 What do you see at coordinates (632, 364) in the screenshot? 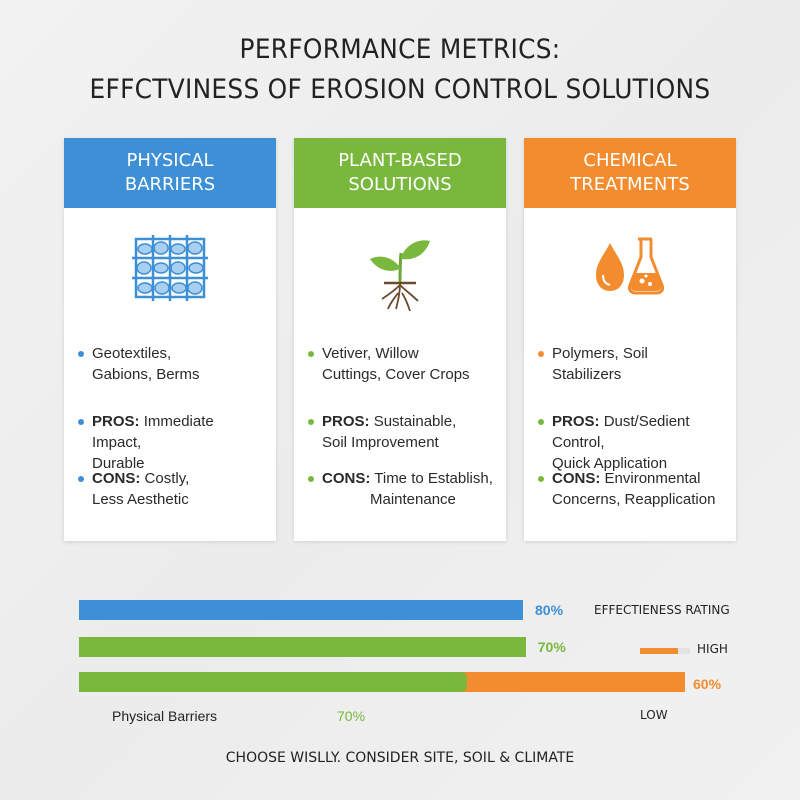
I see `examples-bullet: Polymers, Soil Stabilizers` at bounding box center [632, 364].